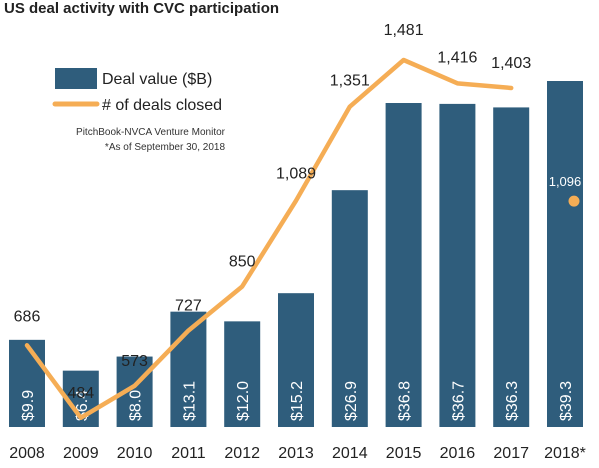 This screenshot has width=599, height=468. I want to click on x-tick-label: 2018*, so click(565, 453).